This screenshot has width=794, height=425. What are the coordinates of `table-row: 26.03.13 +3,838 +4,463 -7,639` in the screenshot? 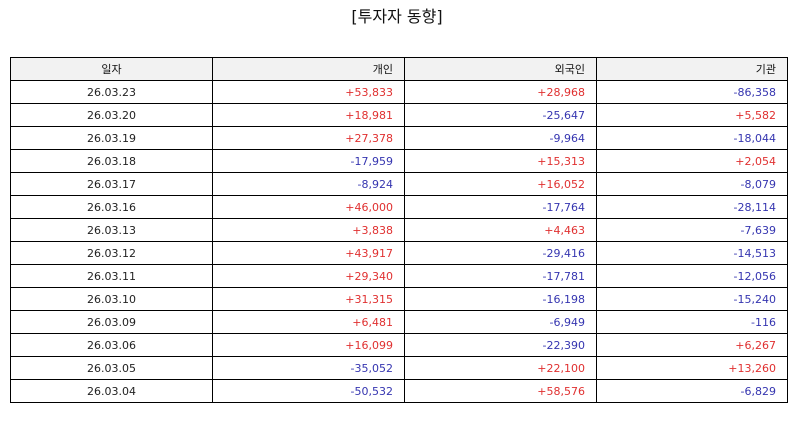 It's located at (399, 230).